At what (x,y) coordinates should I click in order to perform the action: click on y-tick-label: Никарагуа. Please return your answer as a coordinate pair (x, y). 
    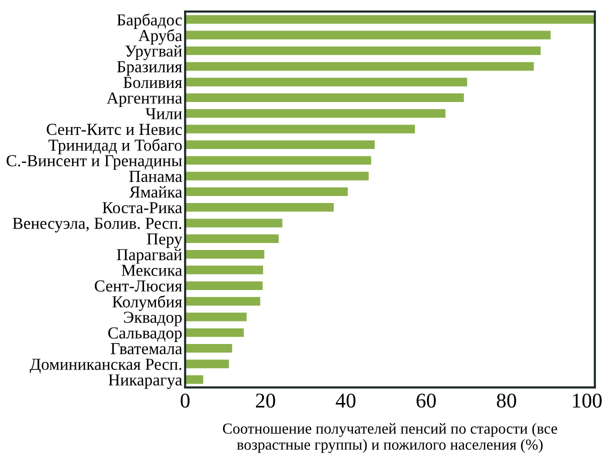
    Looking at the image, I should click on (145, 381).